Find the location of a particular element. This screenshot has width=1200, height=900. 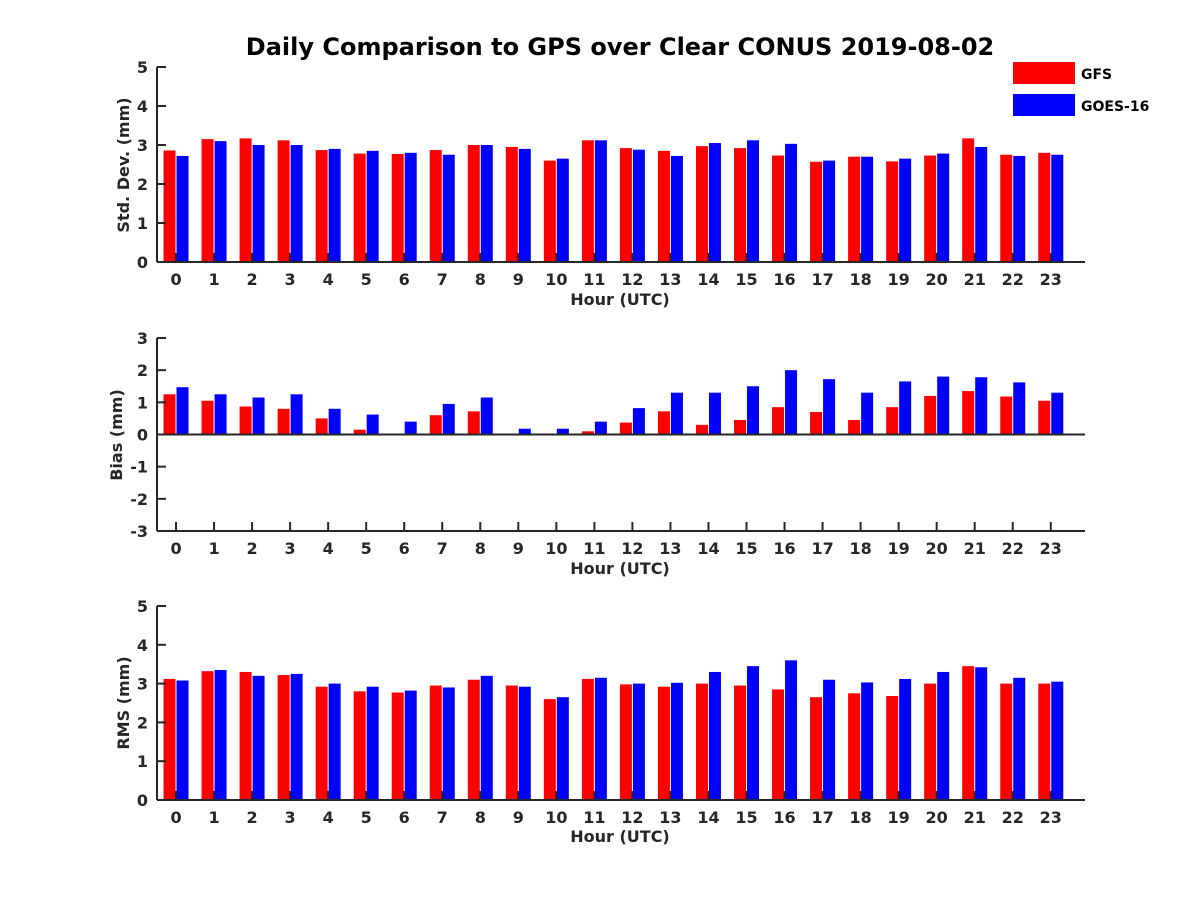

stddev-xtick-label: 6 is located at coordinates (404, 279).